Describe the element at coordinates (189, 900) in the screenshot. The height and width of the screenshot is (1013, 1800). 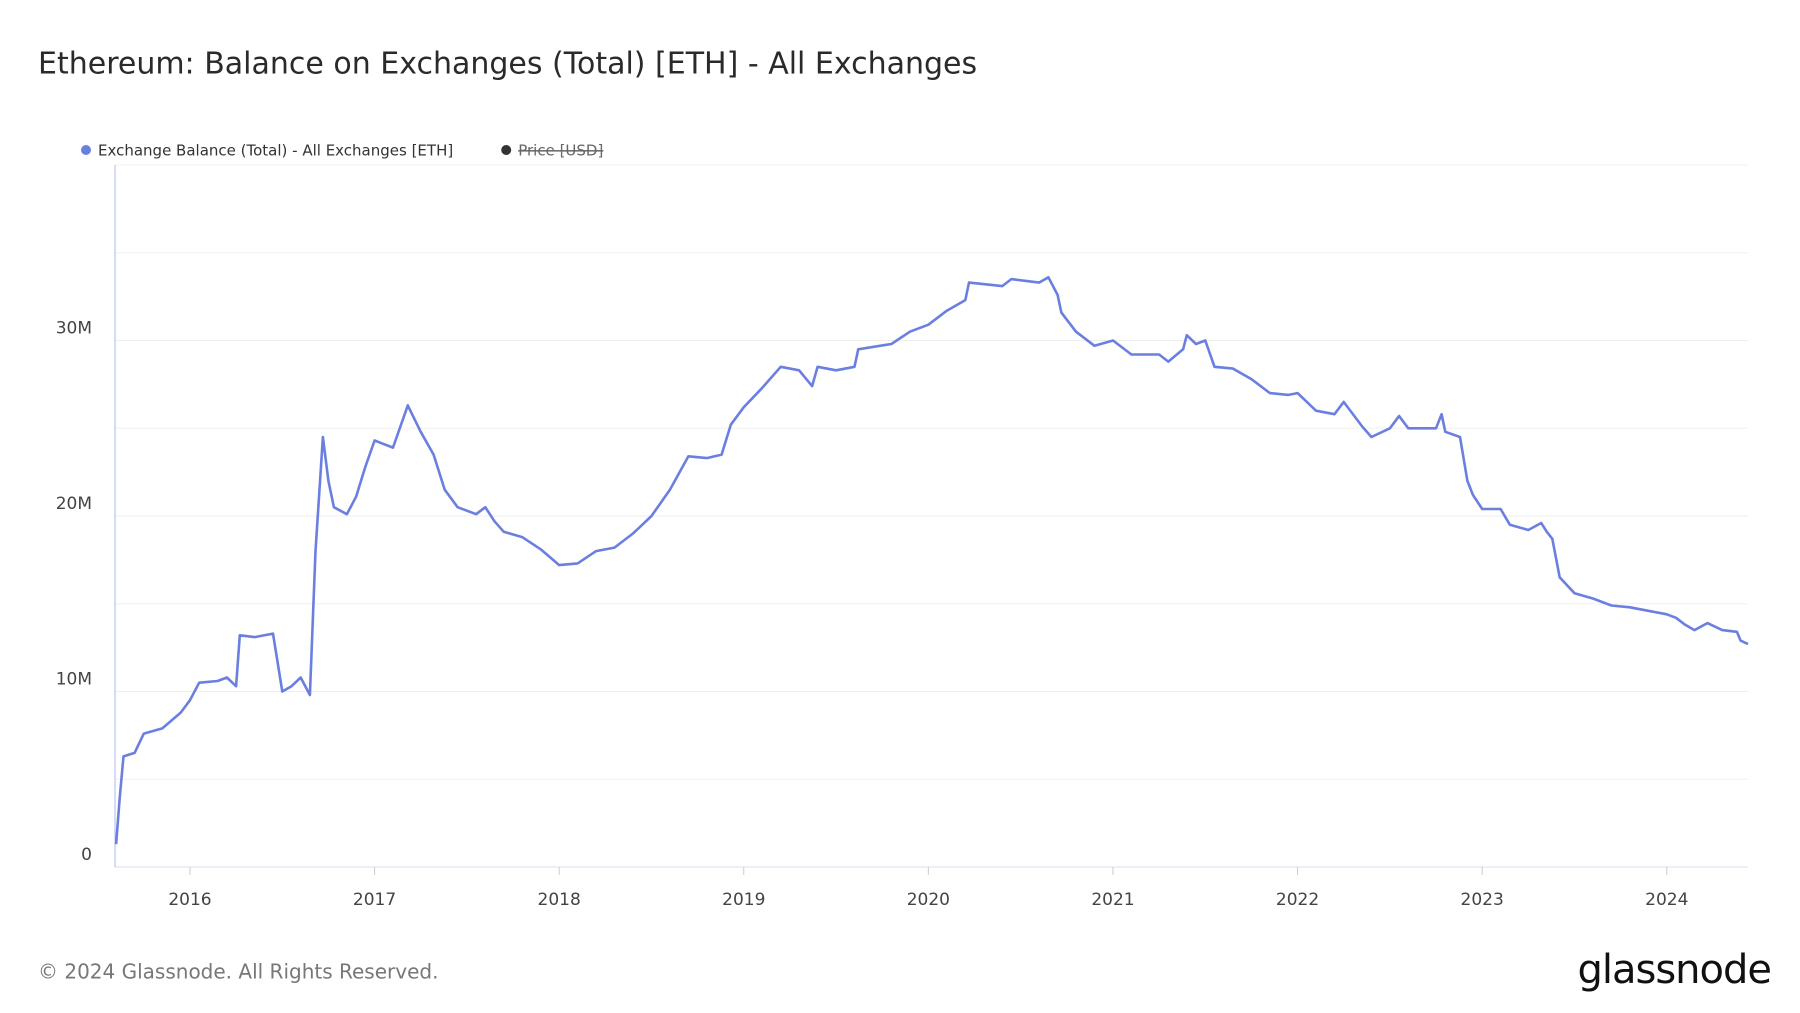
I see `x-tick-label: 2016` at that location.